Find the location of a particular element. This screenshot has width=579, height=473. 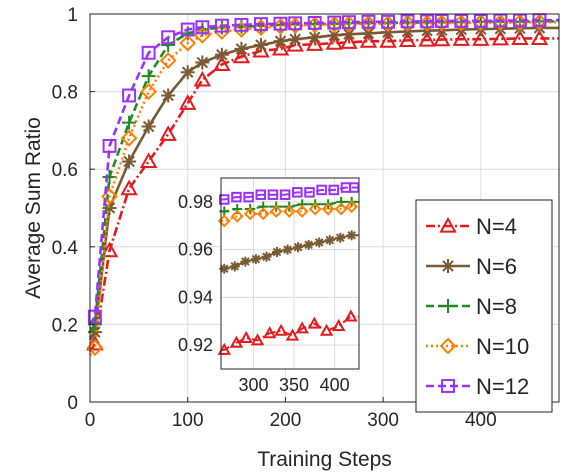

y-tick-label: 1 is located at coordinates (72, 15).